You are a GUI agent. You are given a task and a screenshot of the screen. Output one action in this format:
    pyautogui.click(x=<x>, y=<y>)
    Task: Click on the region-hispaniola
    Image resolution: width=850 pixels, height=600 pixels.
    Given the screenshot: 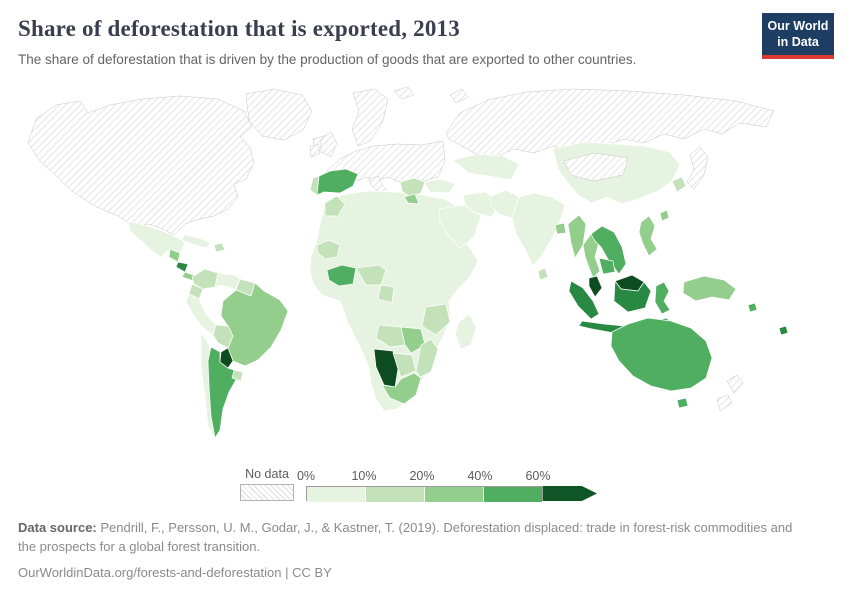 What is the action you would take?
    pyautogui.click(x=219, y=247)
    